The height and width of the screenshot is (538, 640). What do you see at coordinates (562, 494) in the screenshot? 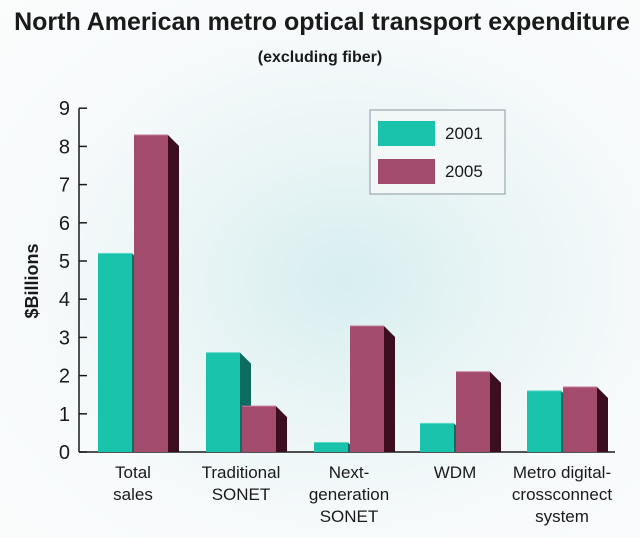
I see `x-category-label: Metro digital-crossconnect system` at bounding box center [562, 494].